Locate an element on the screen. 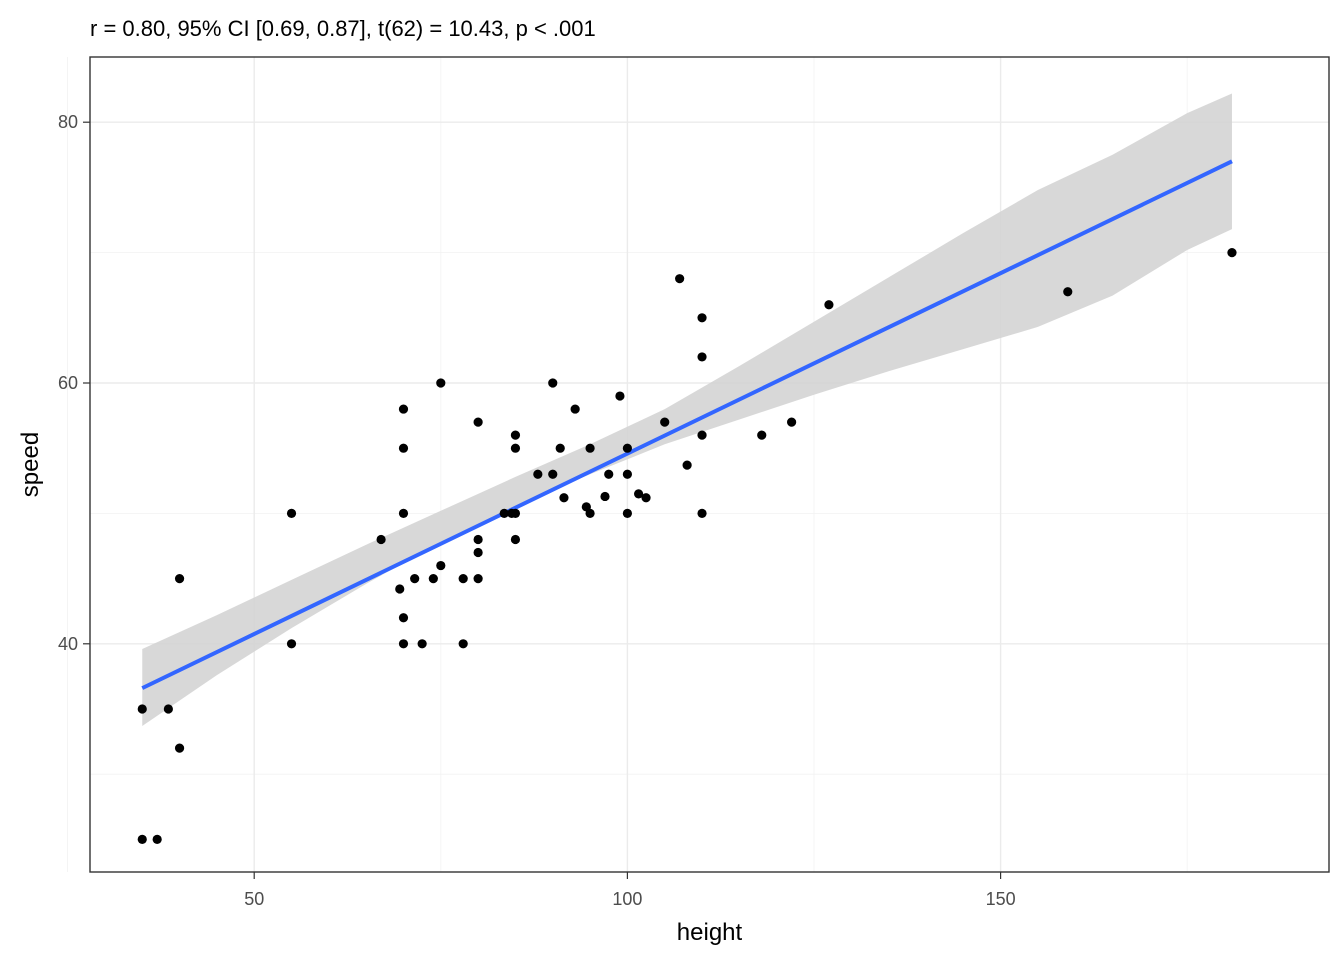  x-axis-title: height is located at coordinates (710, 932).